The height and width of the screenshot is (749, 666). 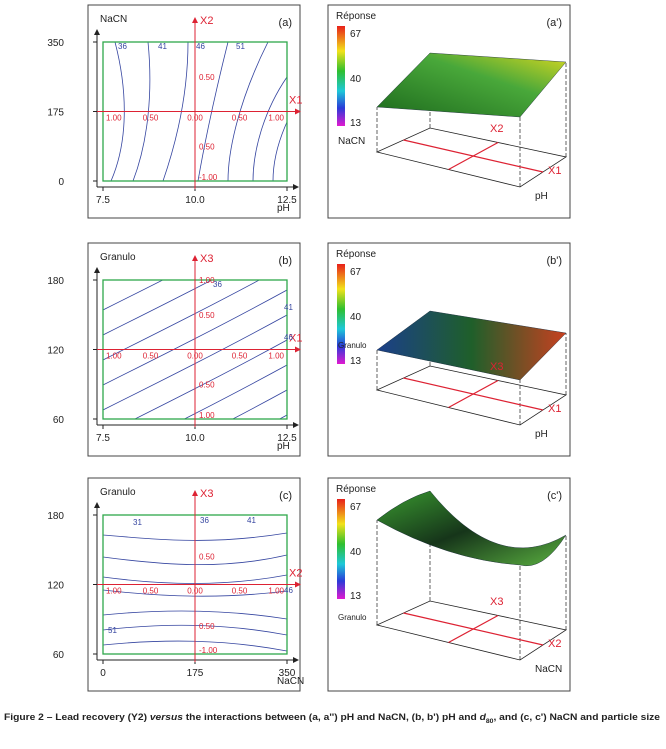 I want to click on y-axis-label: NaCN, so click(x=113, y=19).